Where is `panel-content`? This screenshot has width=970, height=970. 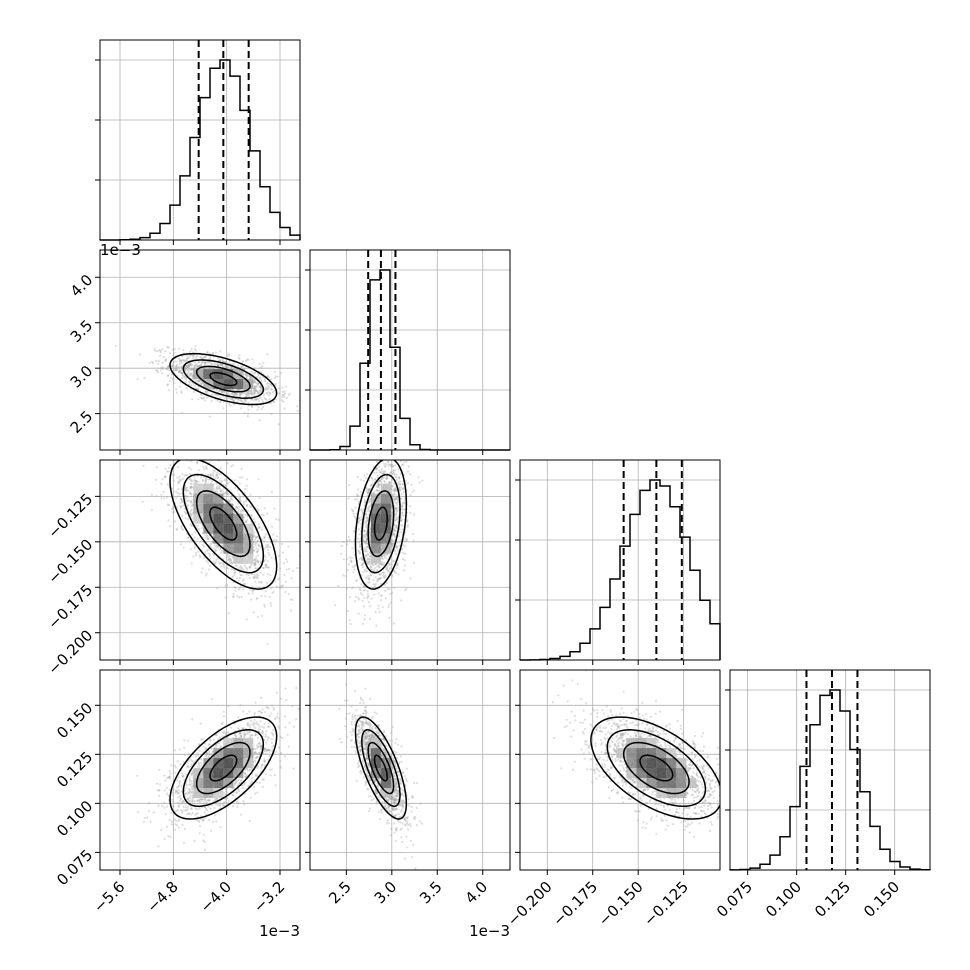
panel-content is located at coordinates (207, 385).